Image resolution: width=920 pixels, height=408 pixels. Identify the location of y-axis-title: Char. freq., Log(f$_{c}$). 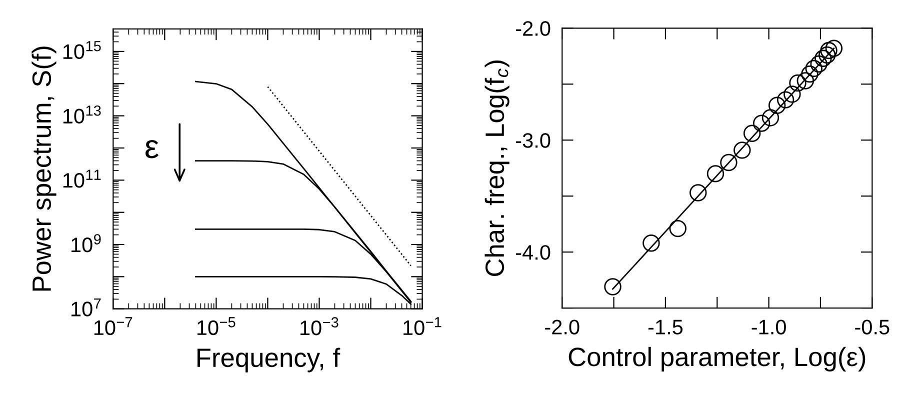
(497, 168).